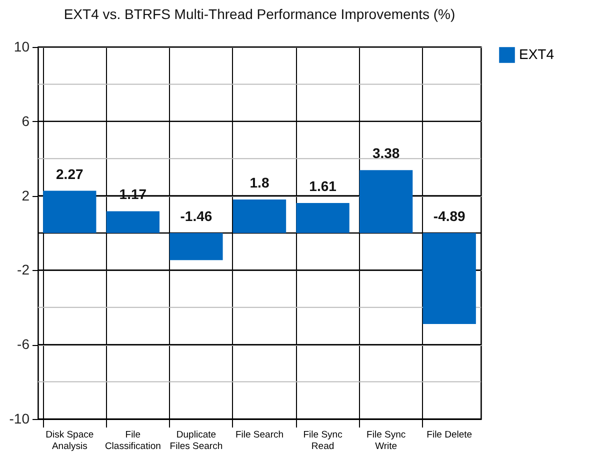 The height and width of the screenshot is (463, 600). I want to click on x-tick-label: Disk Space Analysis, so click(70, 441).